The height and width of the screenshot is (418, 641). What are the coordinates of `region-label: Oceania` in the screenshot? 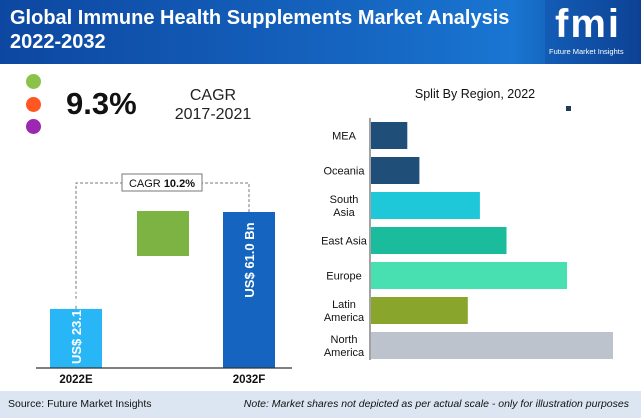 It's located at (345, 172).